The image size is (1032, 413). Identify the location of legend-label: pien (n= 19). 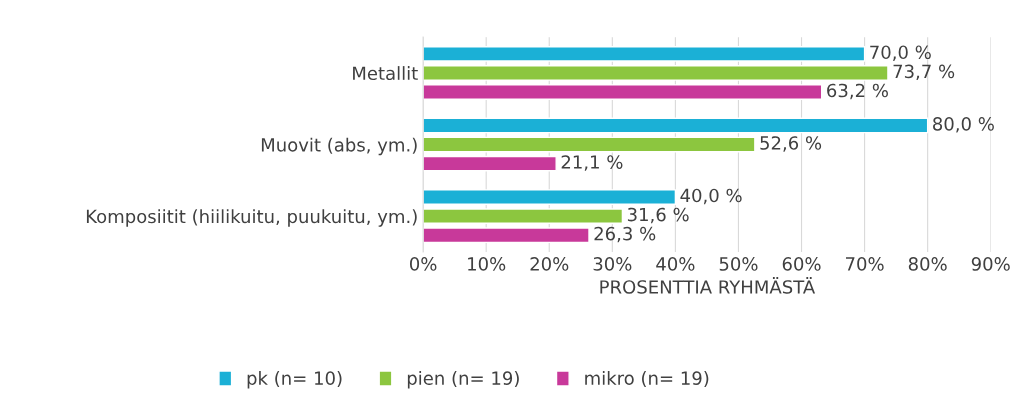
(463, 380).